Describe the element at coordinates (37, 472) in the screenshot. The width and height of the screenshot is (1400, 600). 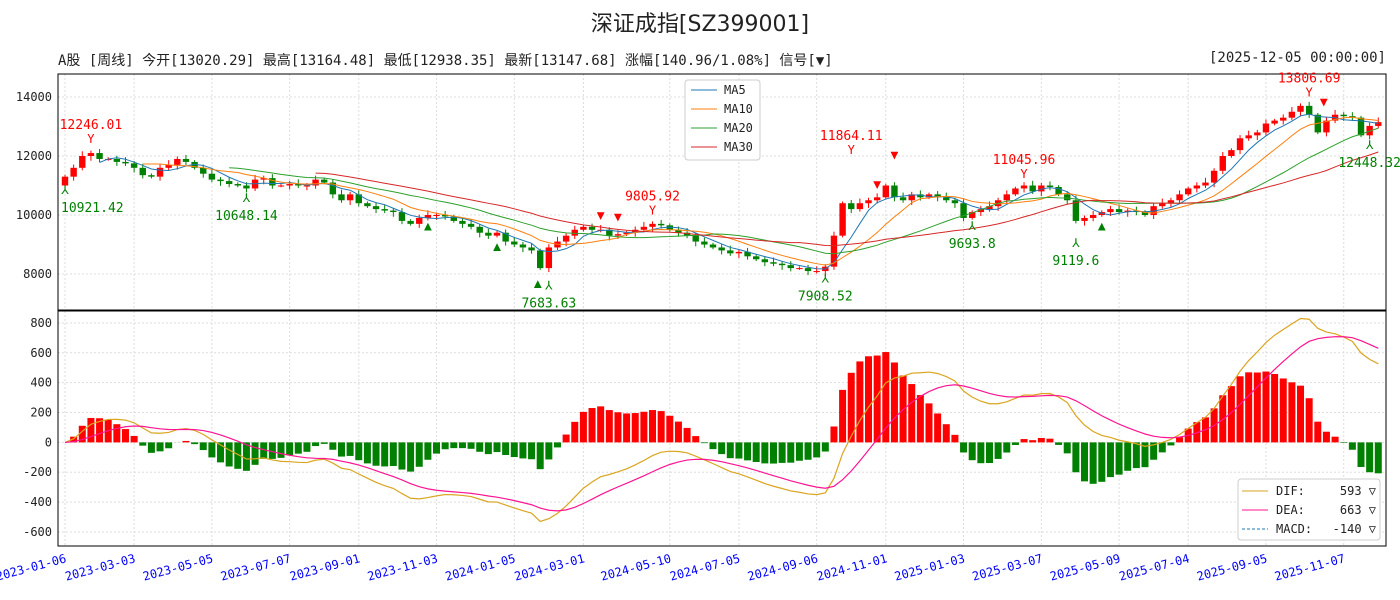
I see `macd-axis-tick: -200` at that location.